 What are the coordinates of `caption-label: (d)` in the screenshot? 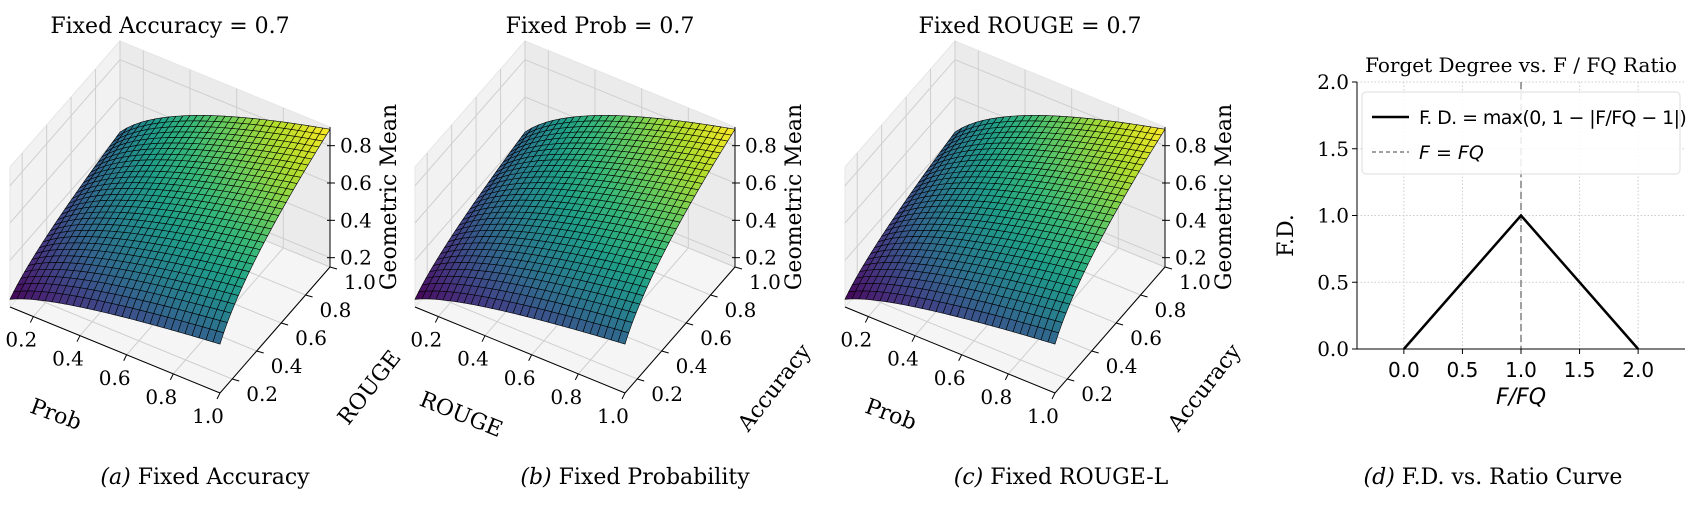 It's located at (1379, 477).